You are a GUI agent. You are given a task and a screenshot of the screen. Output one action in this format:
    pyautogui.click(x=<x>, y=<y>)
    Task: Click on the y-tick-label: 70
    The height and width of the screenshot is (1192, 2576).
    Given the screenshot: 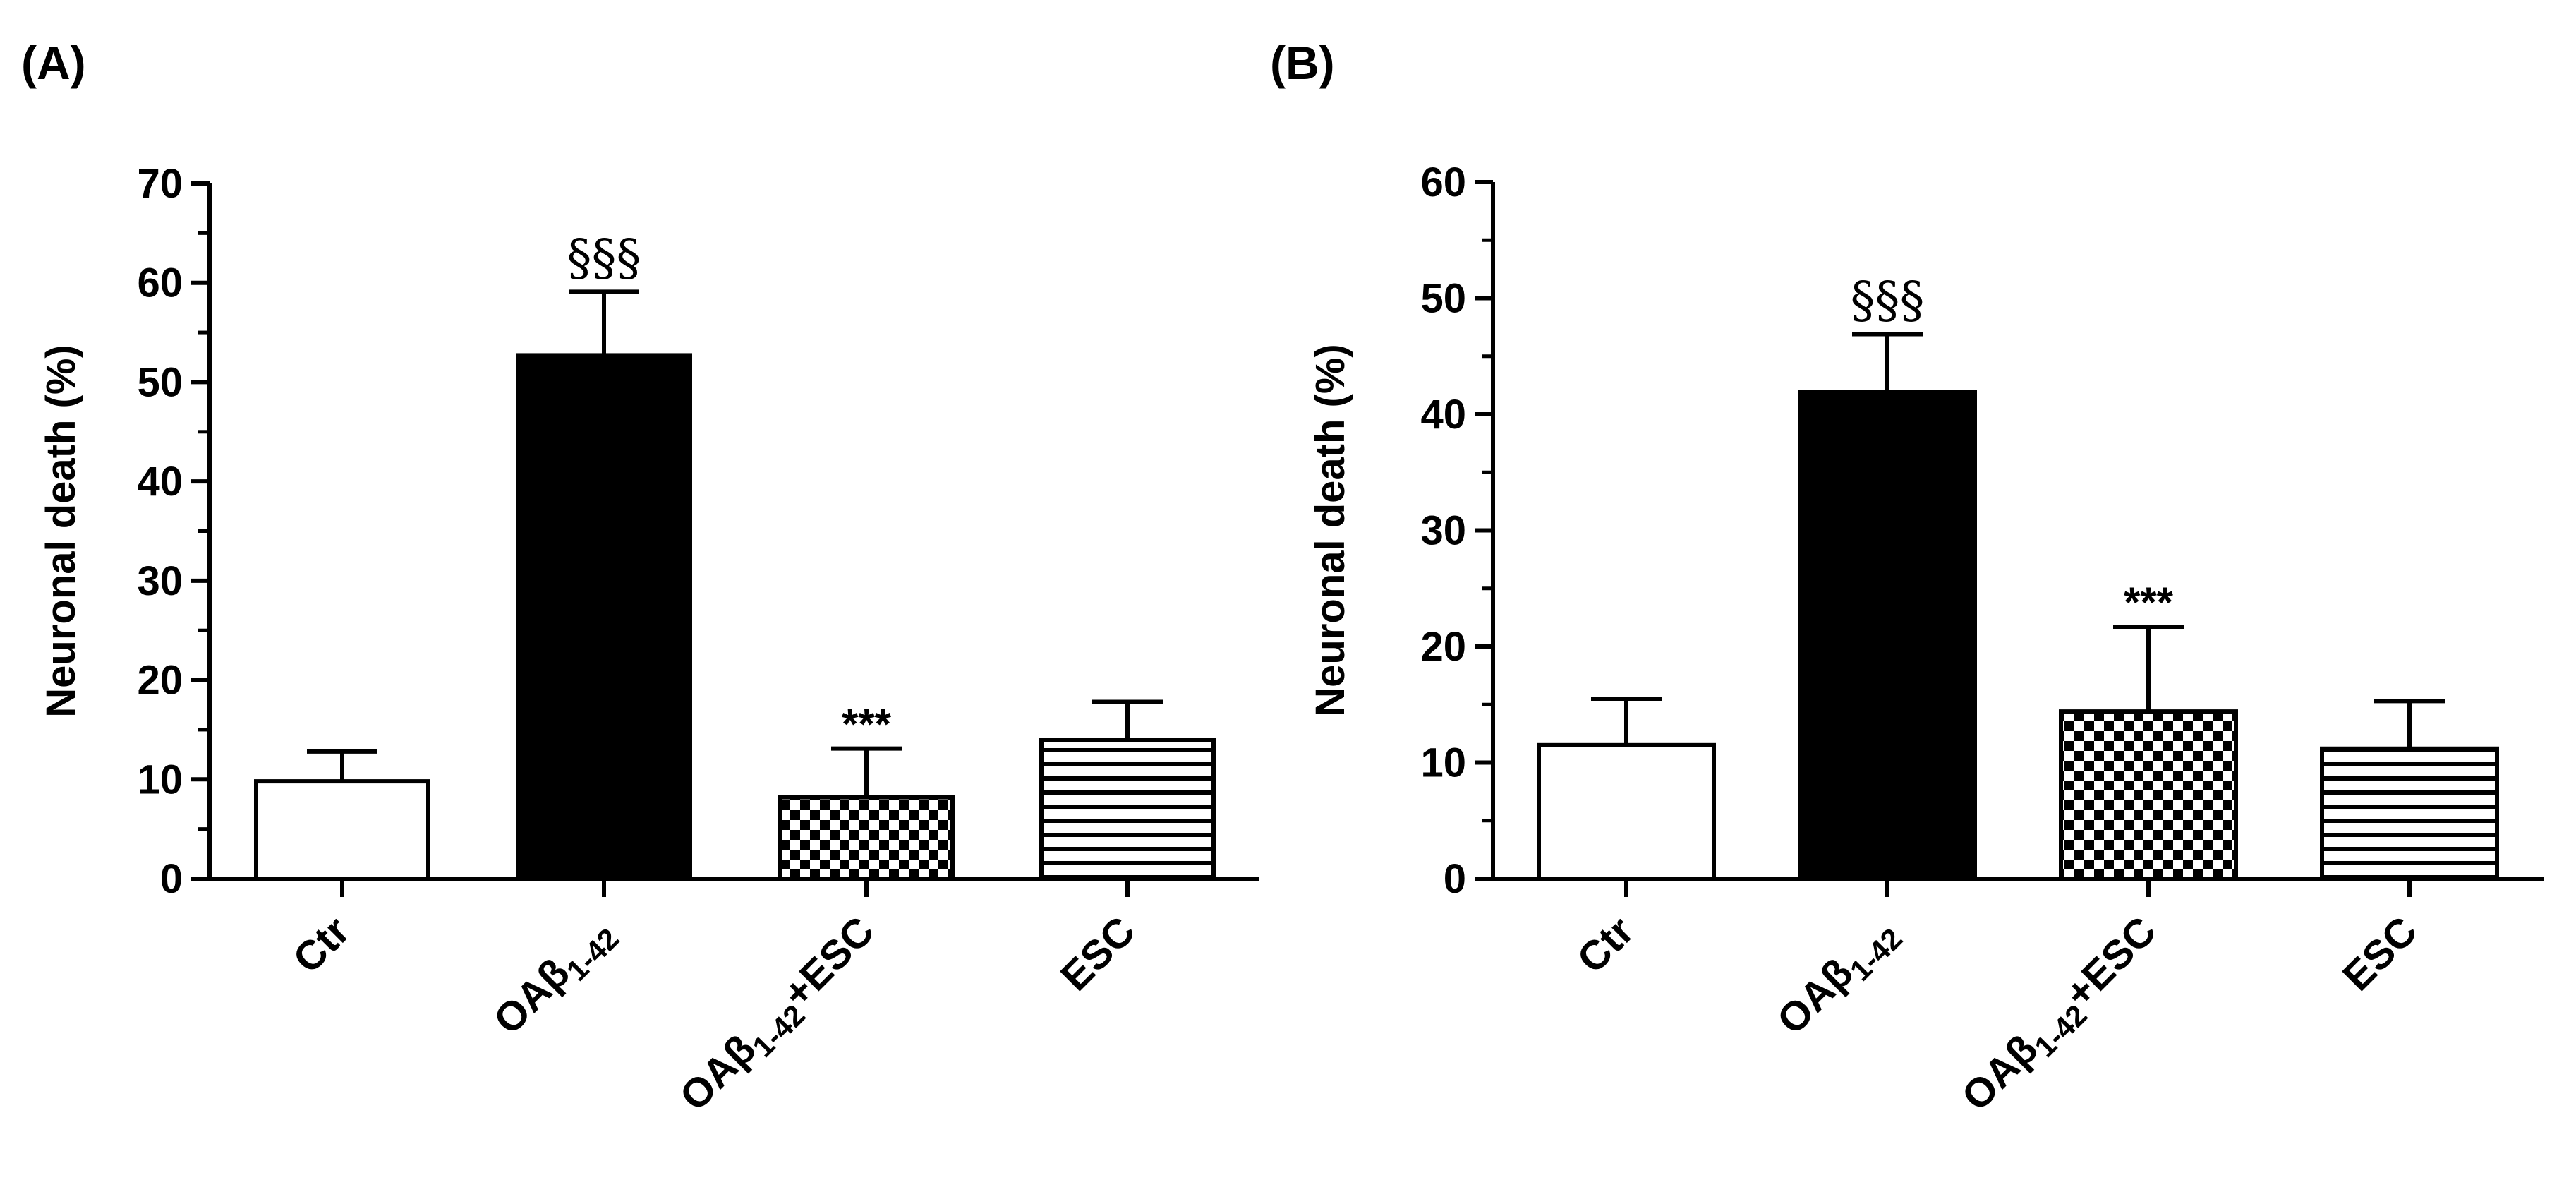 What is the action you would take?
    pyautogui.click(x=160, y=184)
    